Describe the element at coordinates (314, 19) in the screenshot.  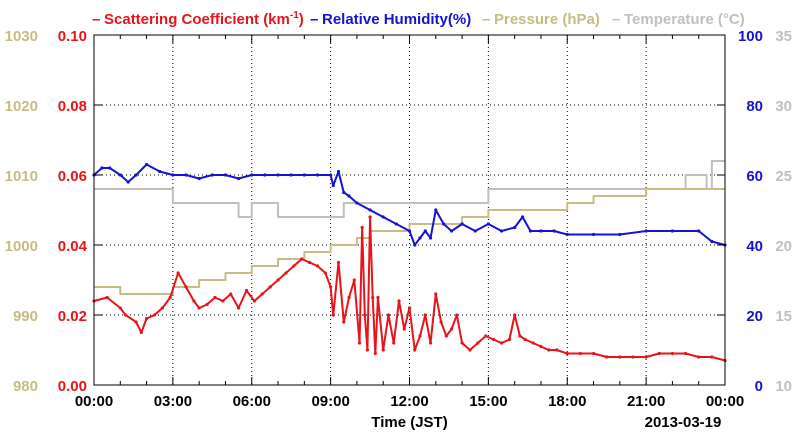
I see `legend-humidity-dash: –` at that location.